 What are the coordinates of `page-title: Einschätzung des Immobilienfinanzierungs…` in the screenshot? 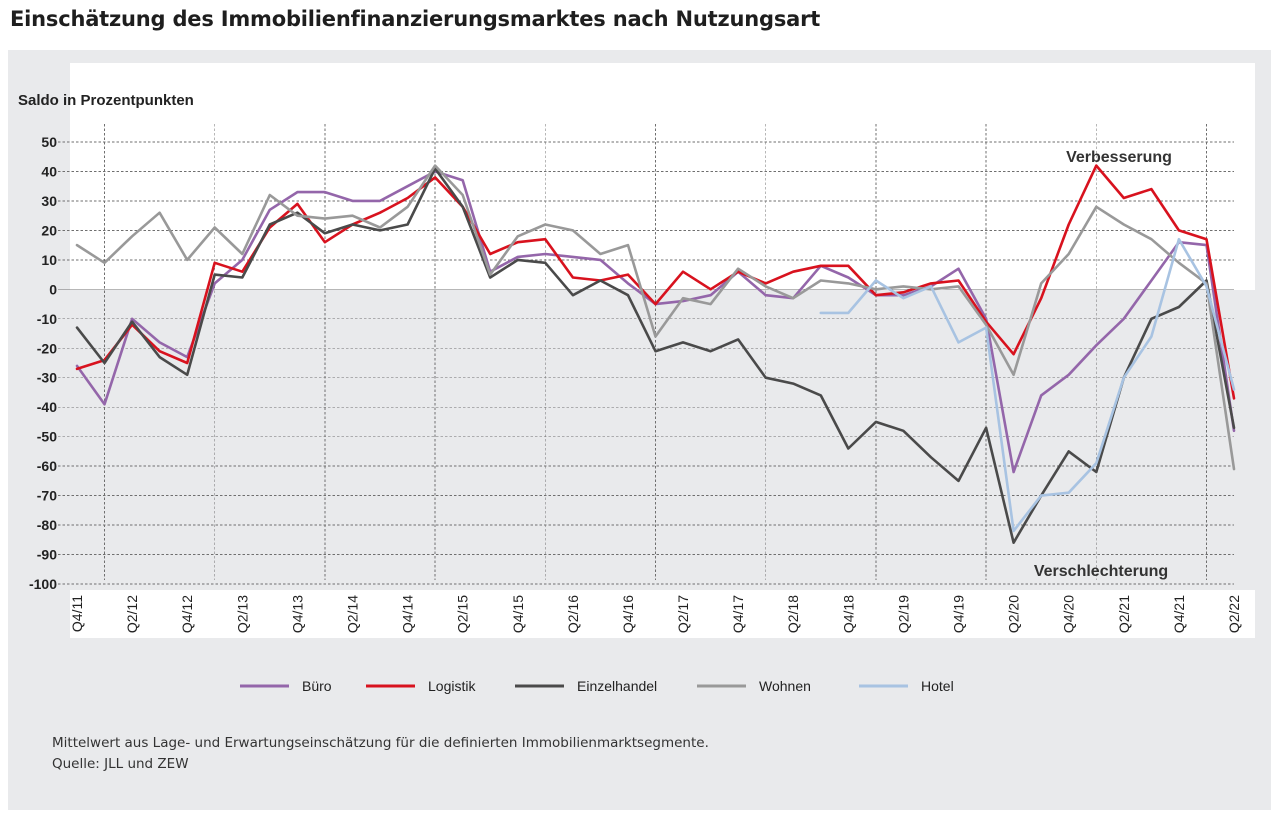 It's located at (415, 19).